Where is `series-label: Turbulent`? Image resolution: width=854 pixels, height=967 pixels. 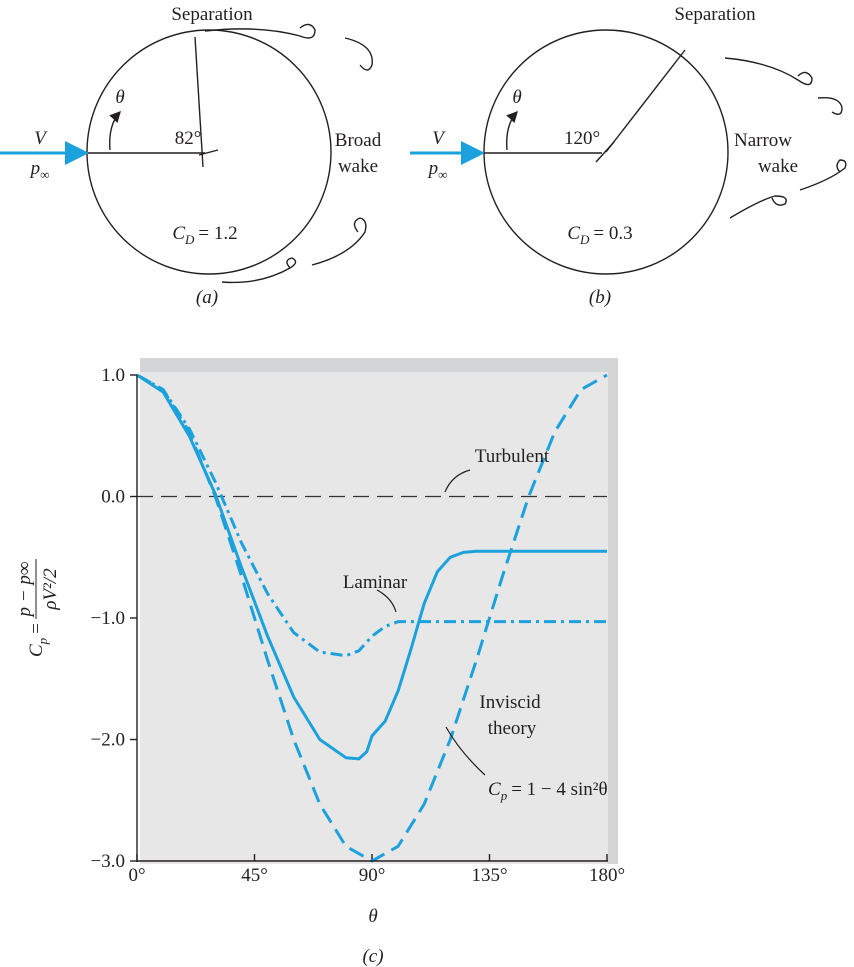
series-label: Turbulent is located at coordinates (512, 456).